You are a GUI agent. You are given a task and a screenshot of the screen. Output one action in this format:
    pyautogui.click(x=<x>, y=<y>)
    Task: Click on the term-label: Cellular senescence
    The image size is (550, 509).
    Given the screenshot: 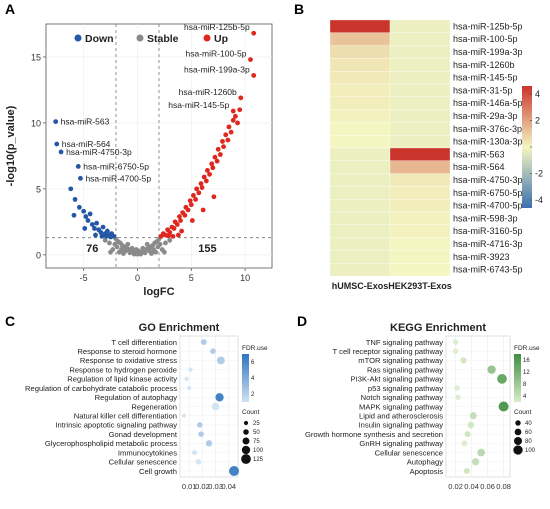 What is the action you would take?
    pyautogui.click(x=409, y=452)
    